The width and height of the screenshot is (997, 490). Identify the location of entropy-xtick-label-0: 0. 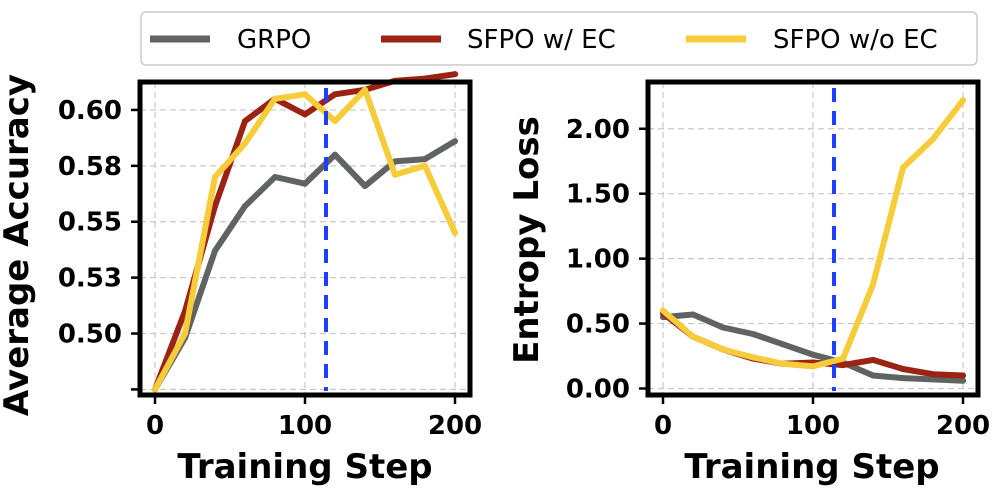
(663, 426).